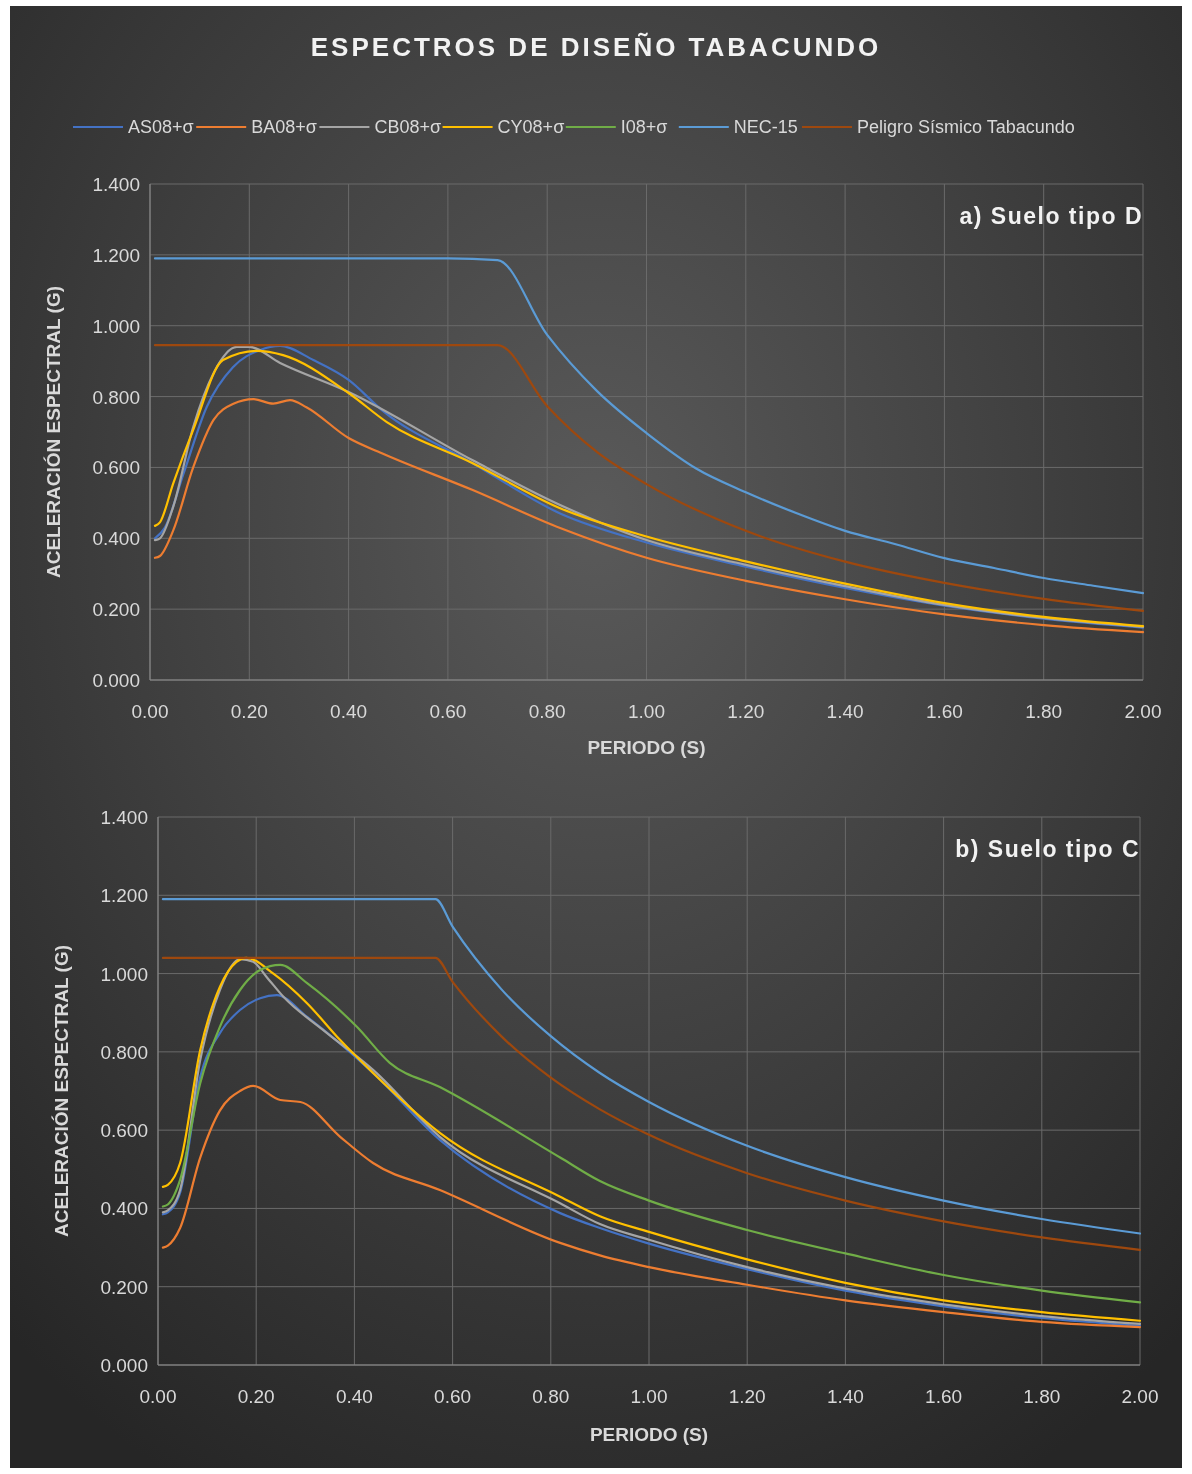 The height and width of the screenshot is (1474, 1192). I want to click on legend-label: NEC-15, so click(765, 127).